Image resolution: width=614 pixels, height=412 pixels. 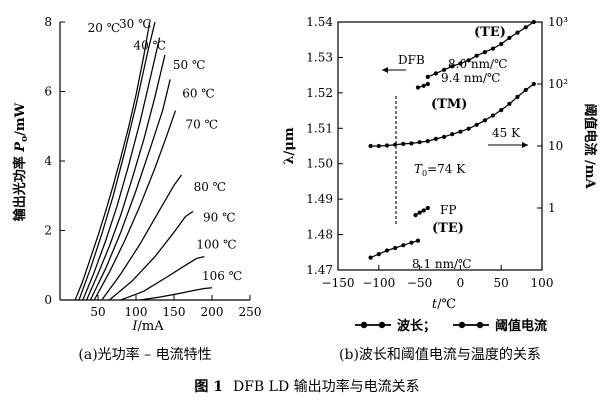 What do you see at coordinates (501, 283) in the screenshot?
I see `chart-b-x-tick-label: 50` at bounding box center [501, 283].